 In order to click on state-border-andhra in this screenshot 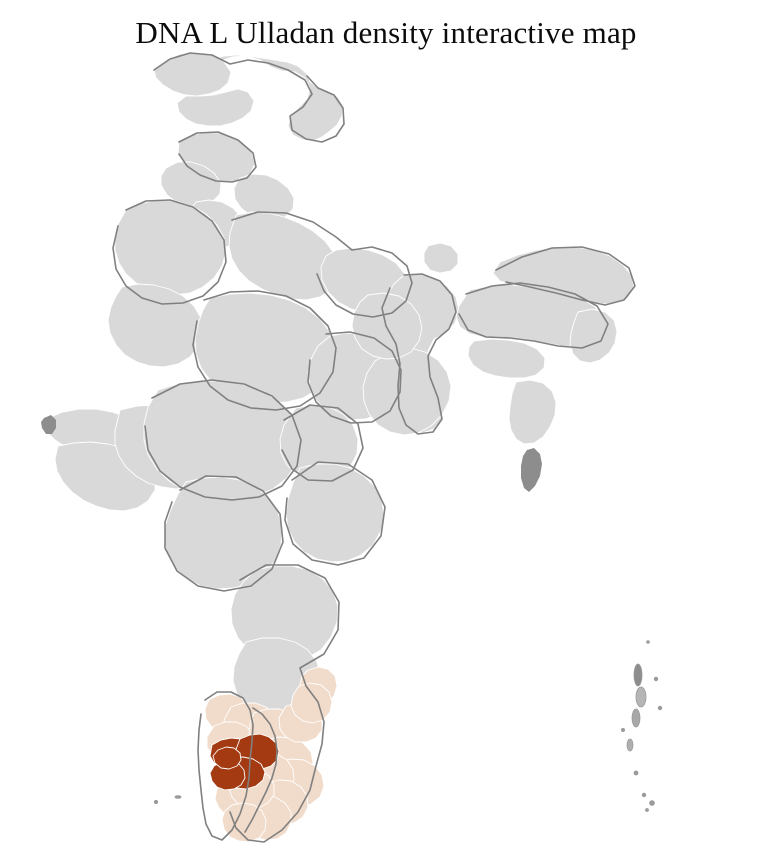, I will do `click(335, 513)`.